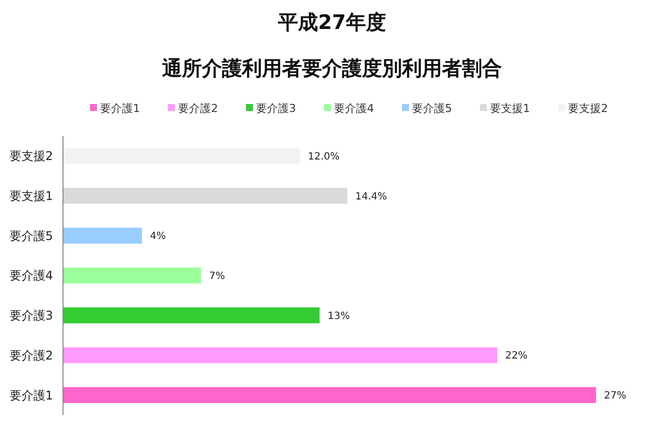 The image size is (664, 425). What do you see at coordinates (615, 396) in the screenshot?
I see `data-label: 27%` at bounding box center [615, 396].